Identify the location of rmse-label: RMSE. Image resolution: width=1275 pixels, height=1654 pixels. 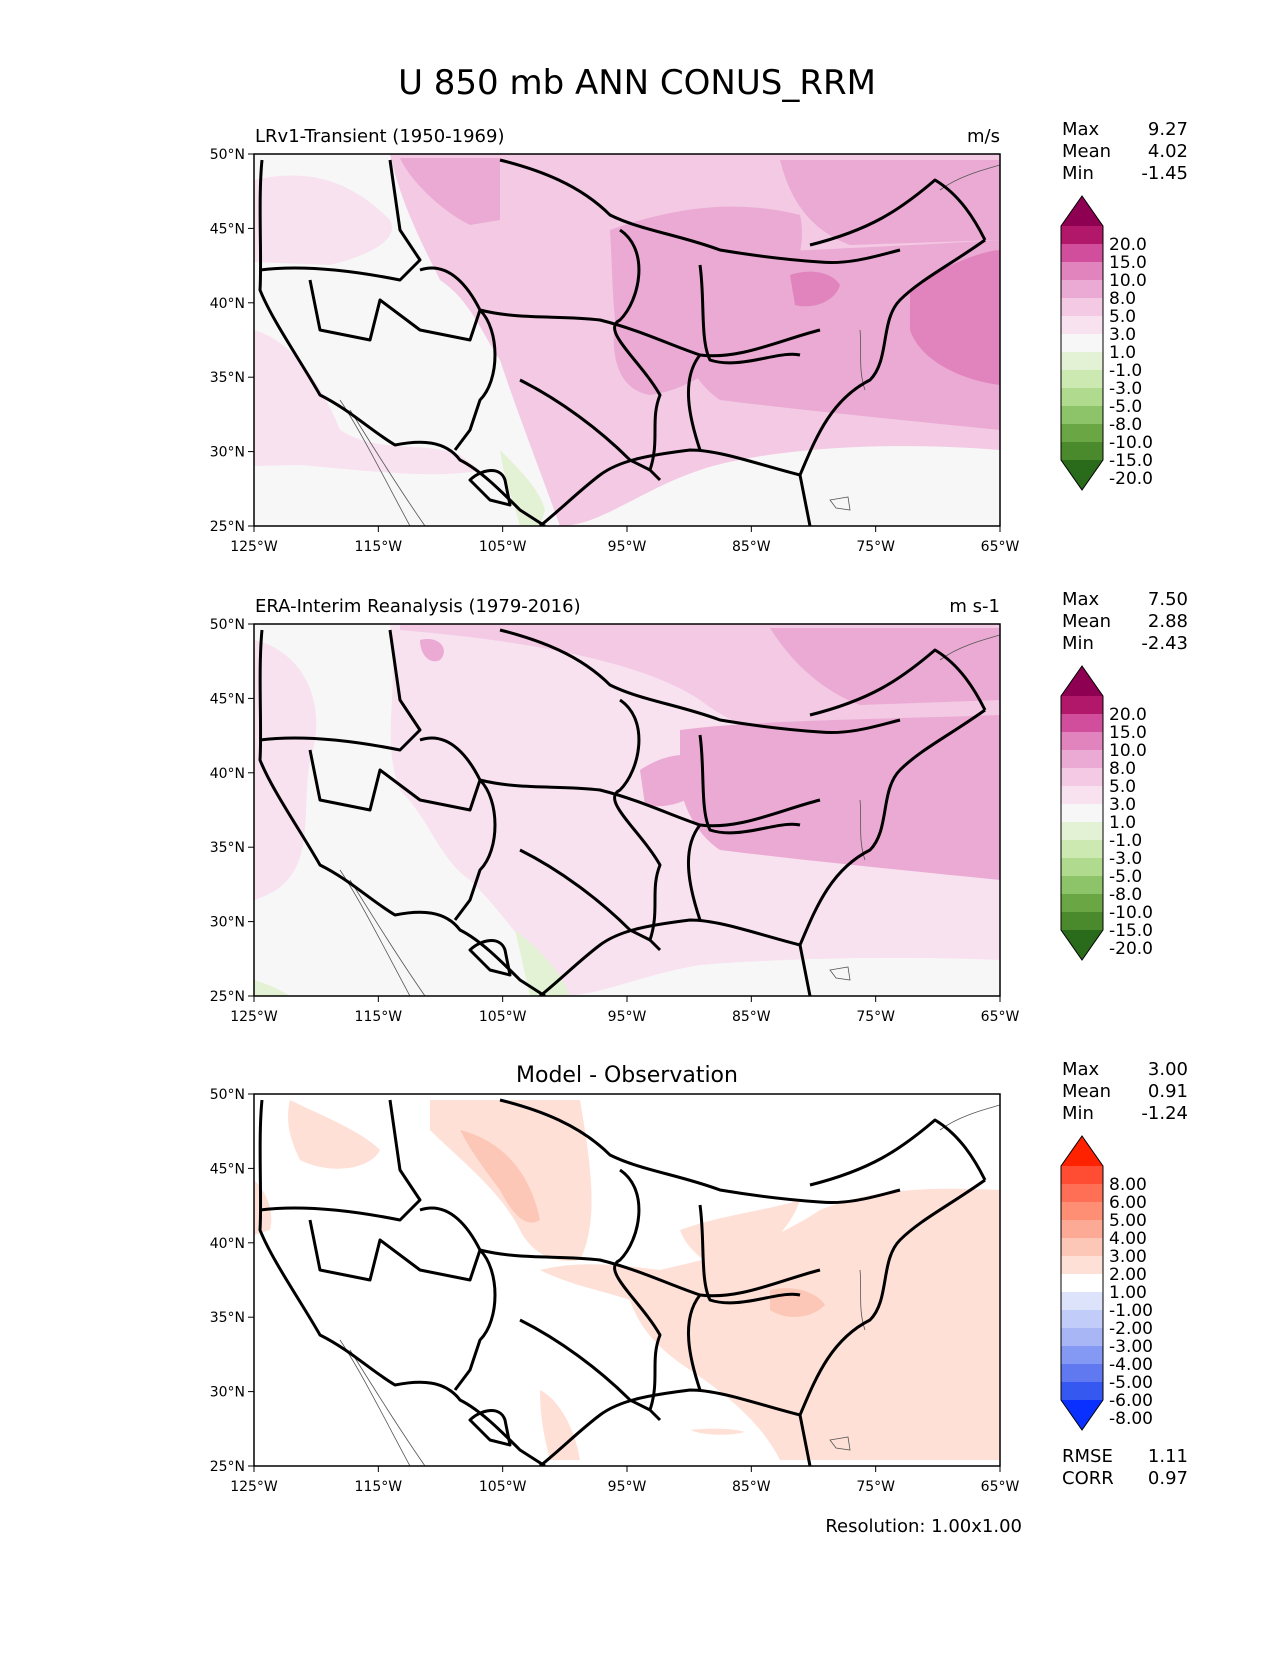
(1087, 1456).